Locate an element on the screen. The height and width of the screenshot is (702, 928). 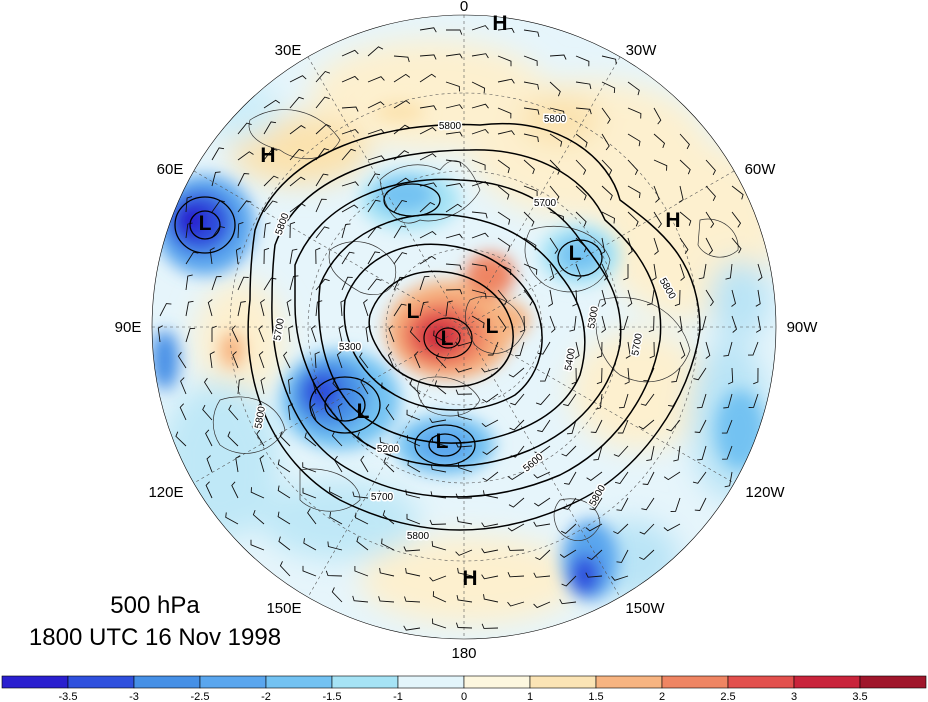
colorbar-tick-label: -1.5 is located at coordinates (332, 696).